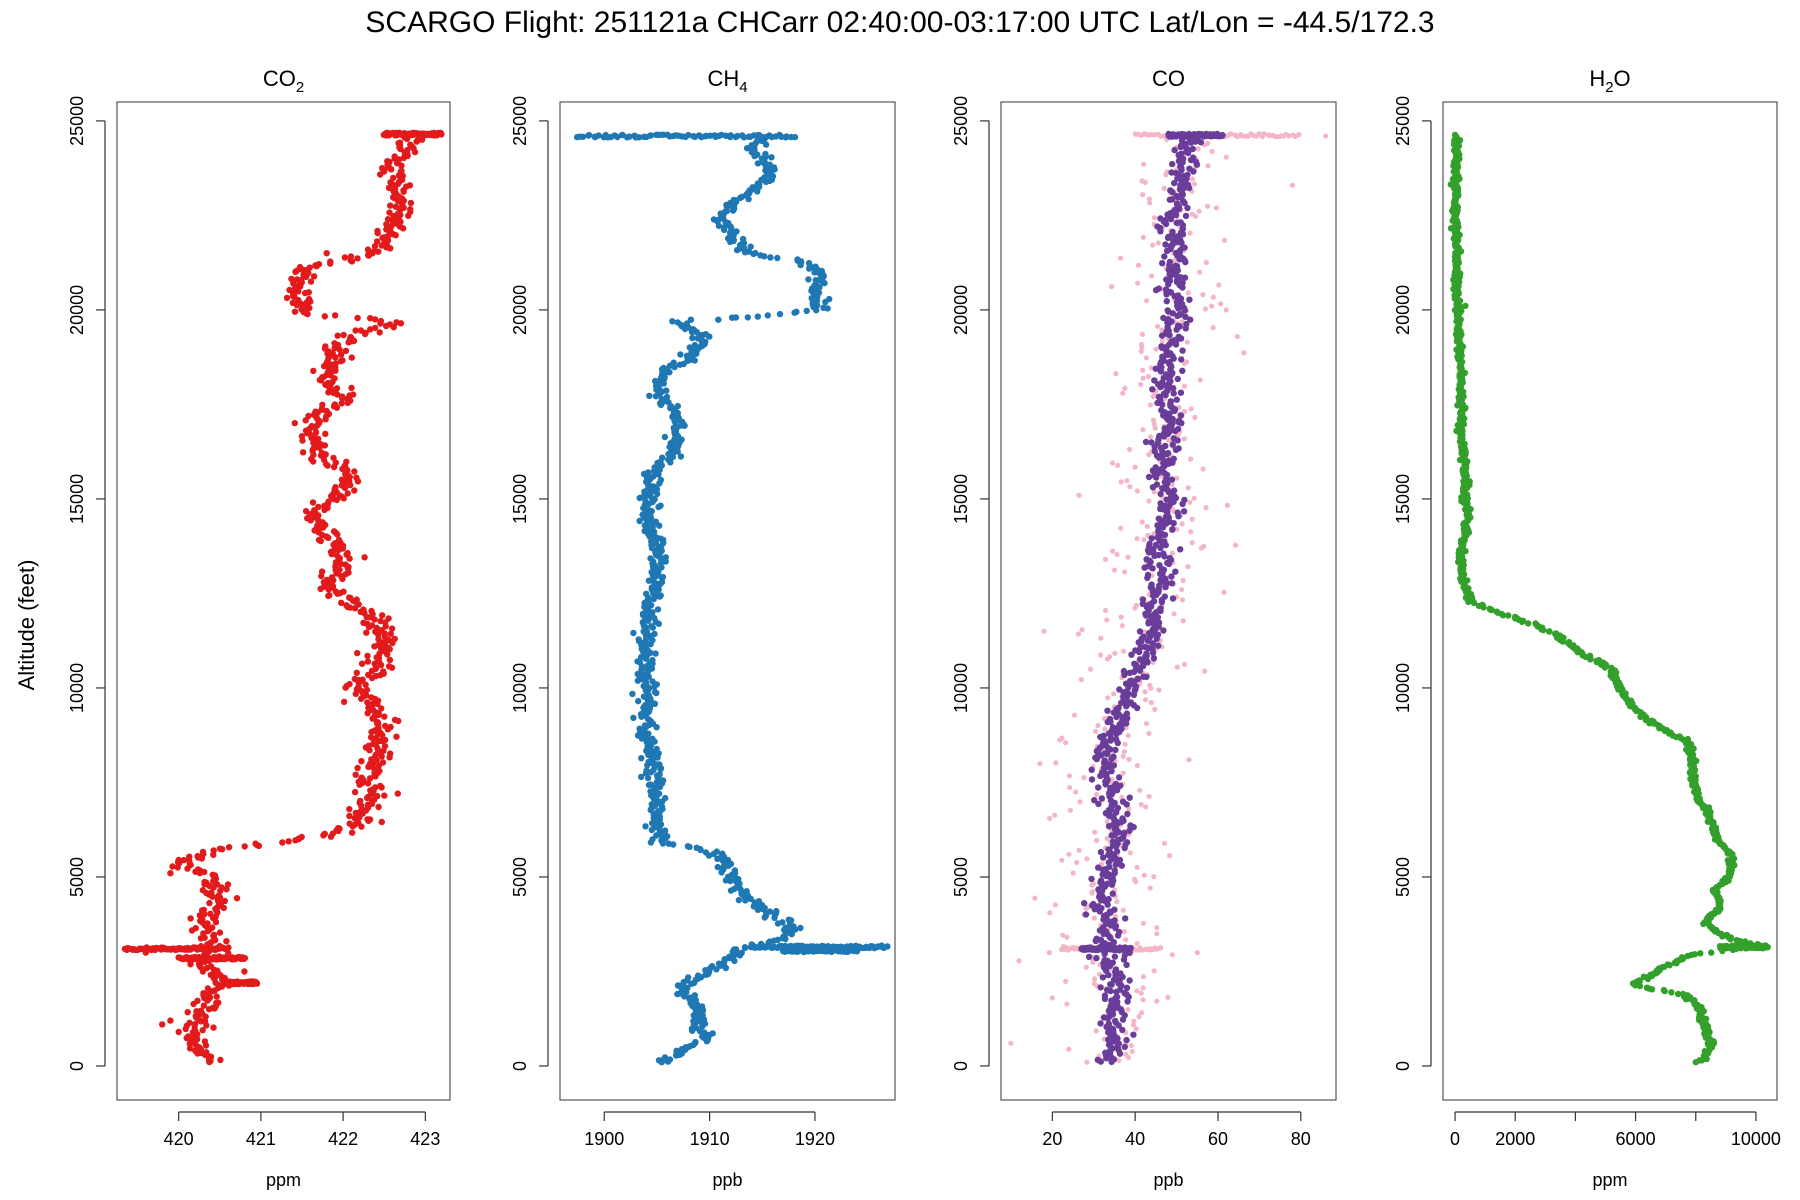 The image size is (1800, 1200). What do you see at coordinates (261, 1139) in the screenshot?
I see `x-tick-label: 421` at bounding box center [261, 1139].